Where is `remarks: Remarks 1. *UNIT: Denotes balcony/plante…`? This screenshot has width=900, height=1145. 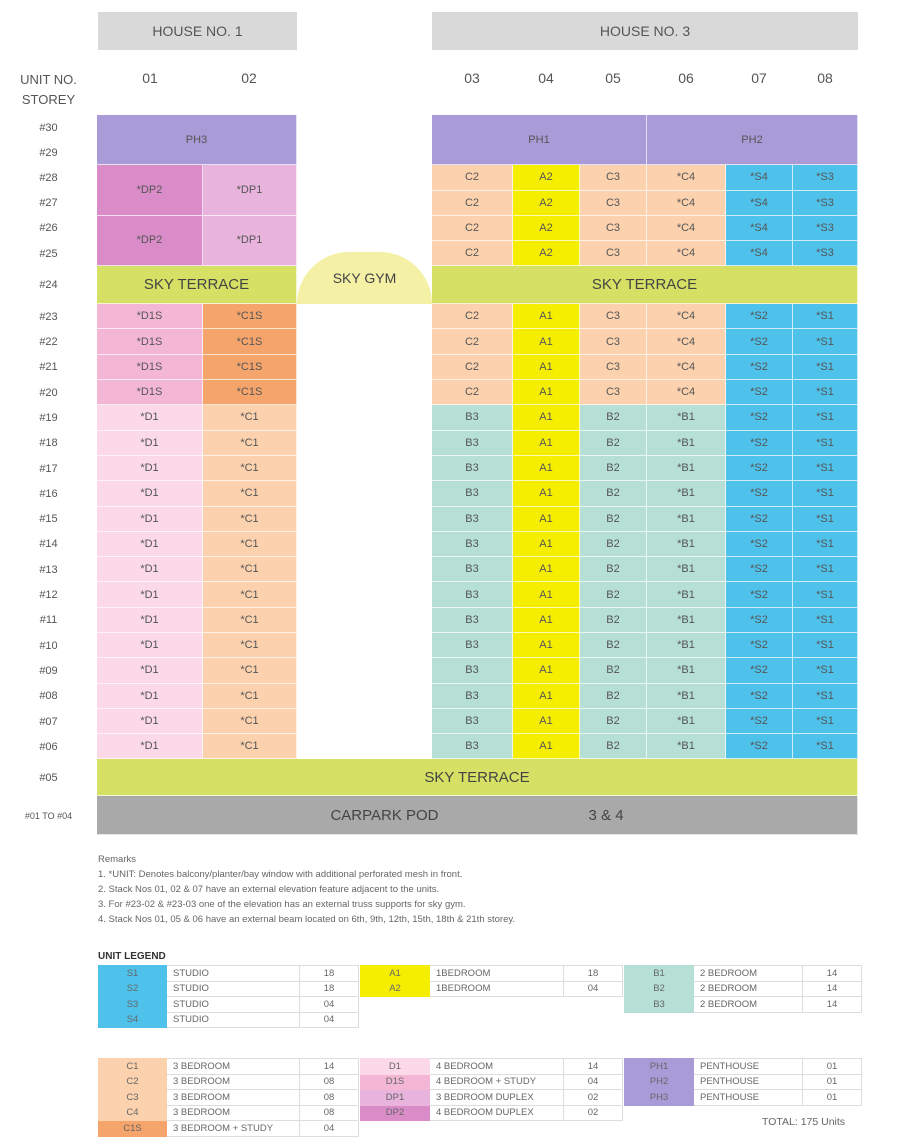 remarks: Remarks 1. *UNIT: Denotes balcony/plante… is located at coordinates (306, 889).